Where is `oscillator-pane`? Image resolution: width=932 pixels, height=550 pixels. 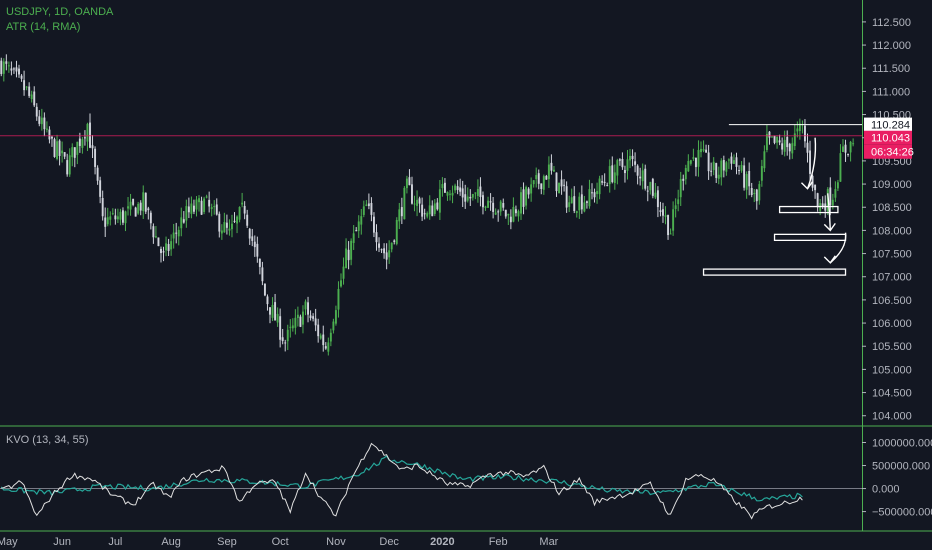
oscillator-pane is located at coordinates (431, 481).